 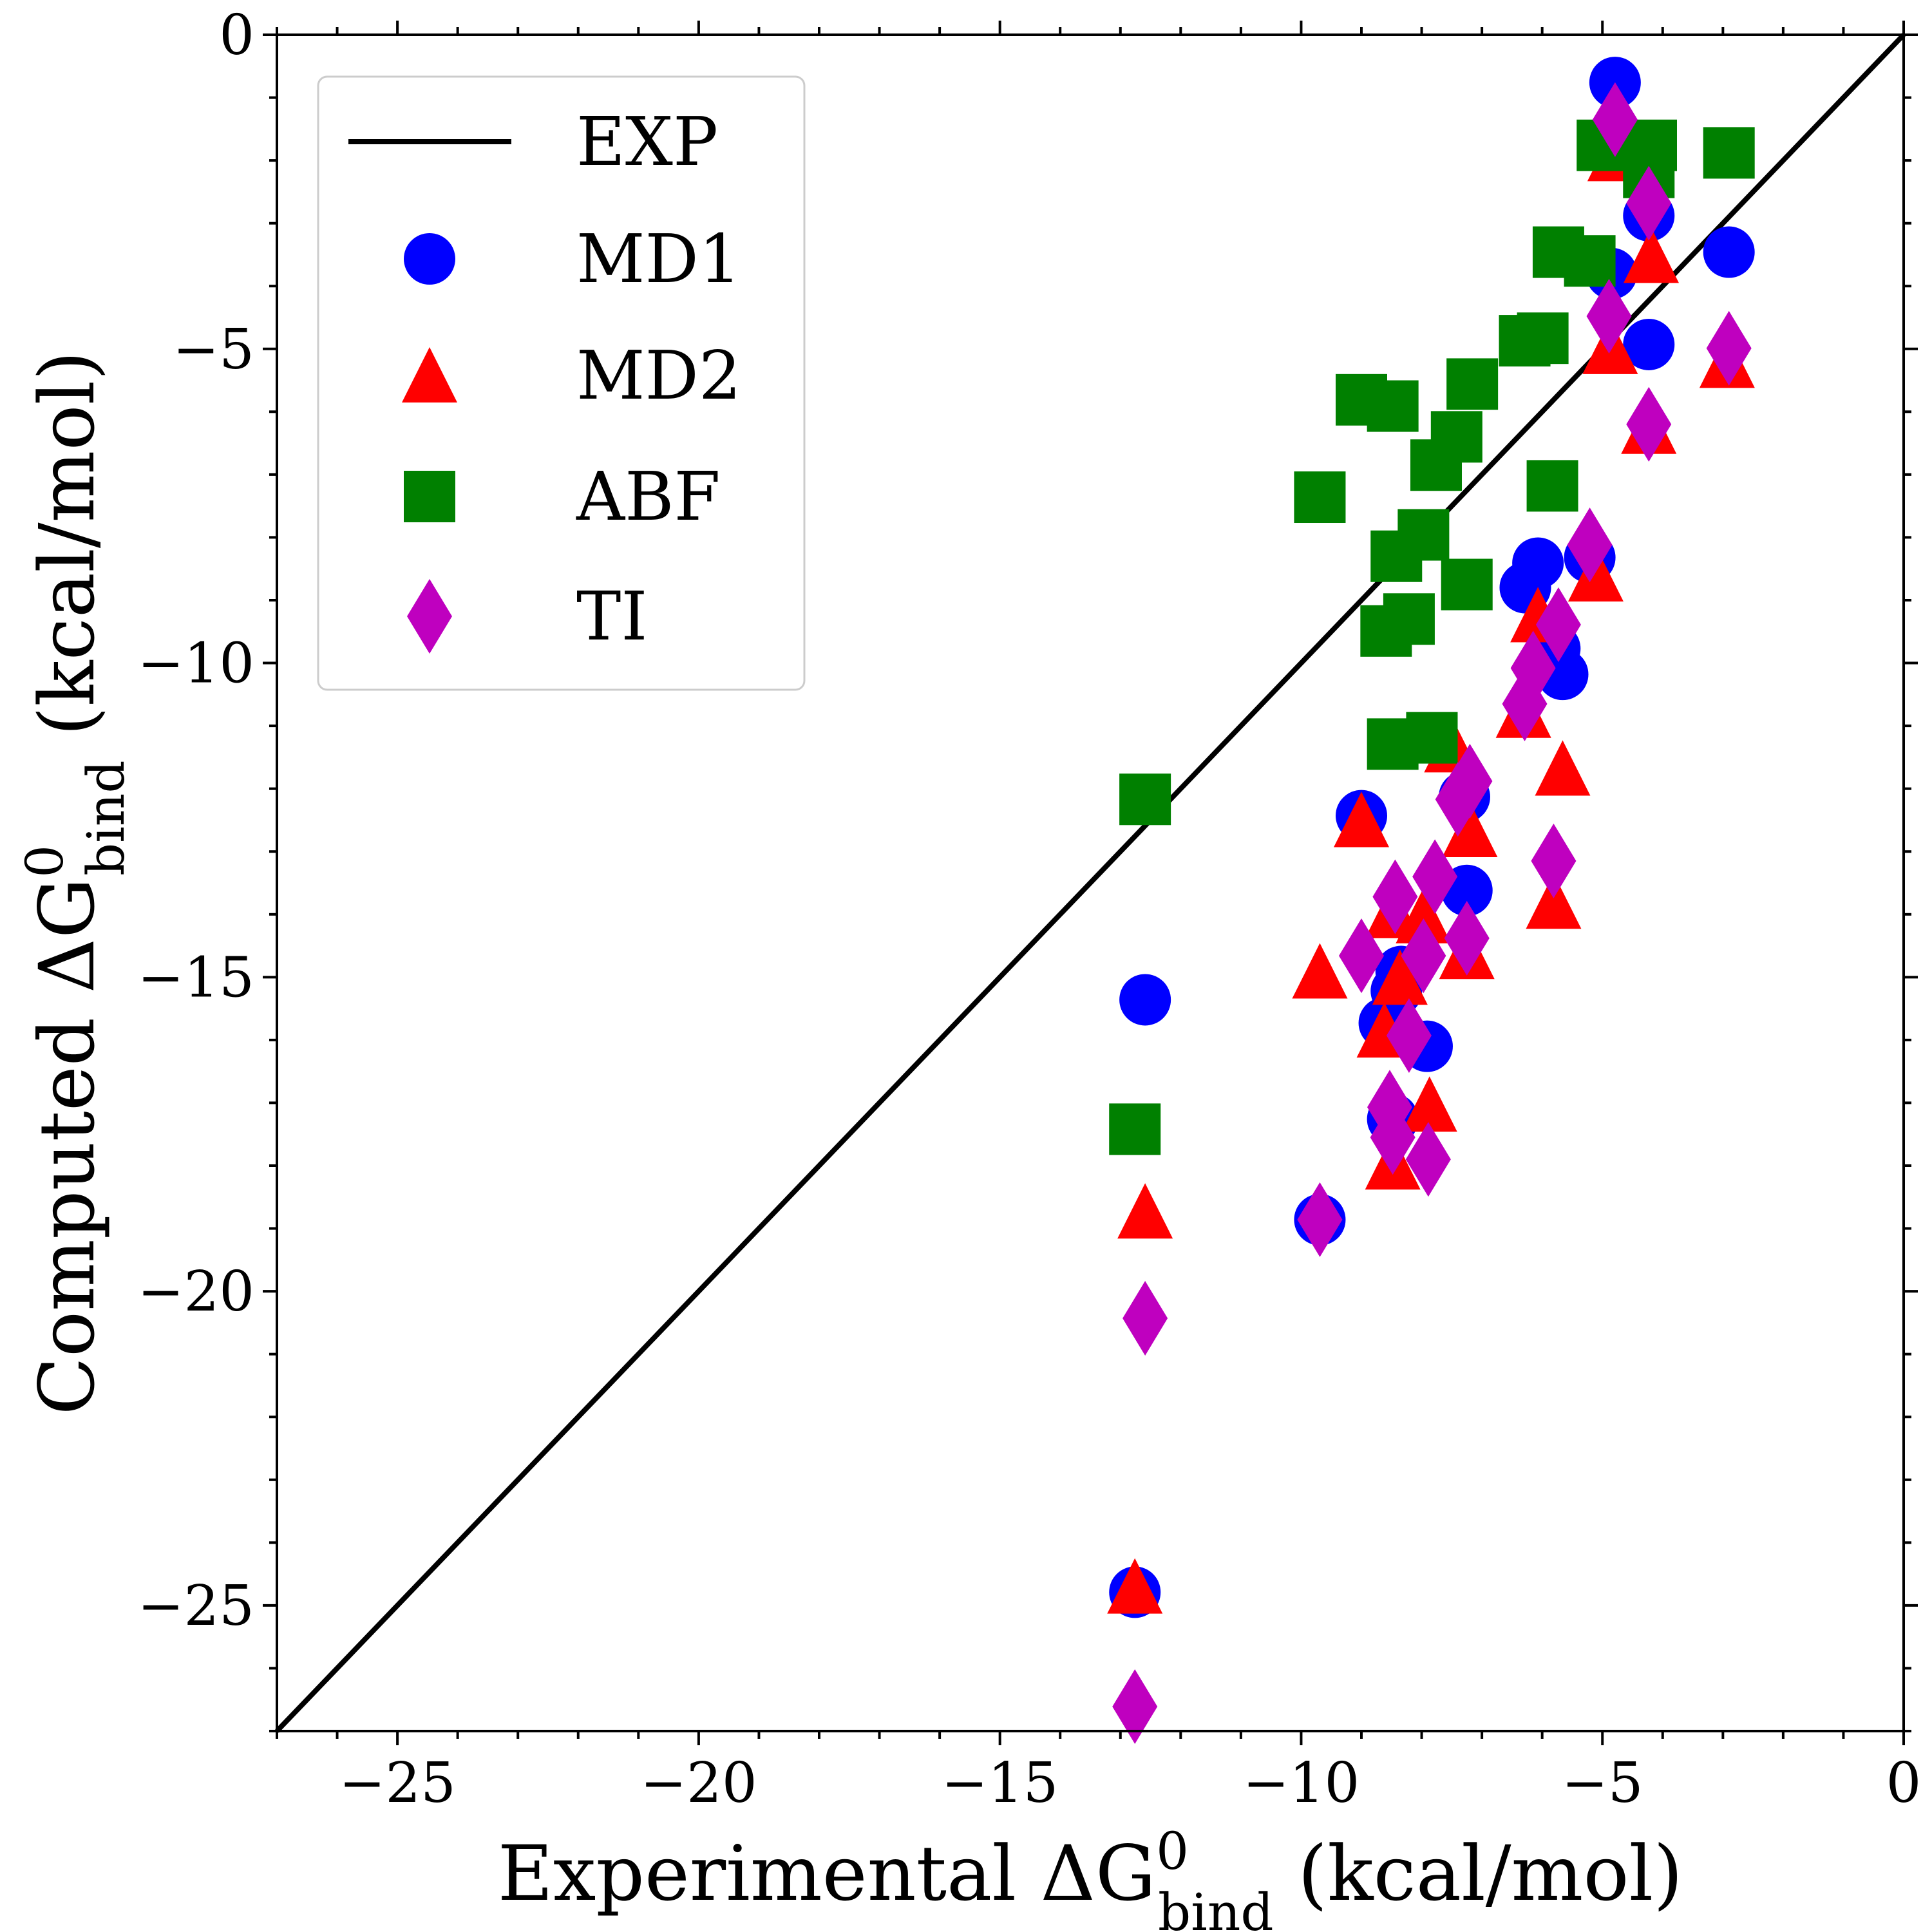 I want to click on x-tick-label: 0, so click(x=1904, y=1783).